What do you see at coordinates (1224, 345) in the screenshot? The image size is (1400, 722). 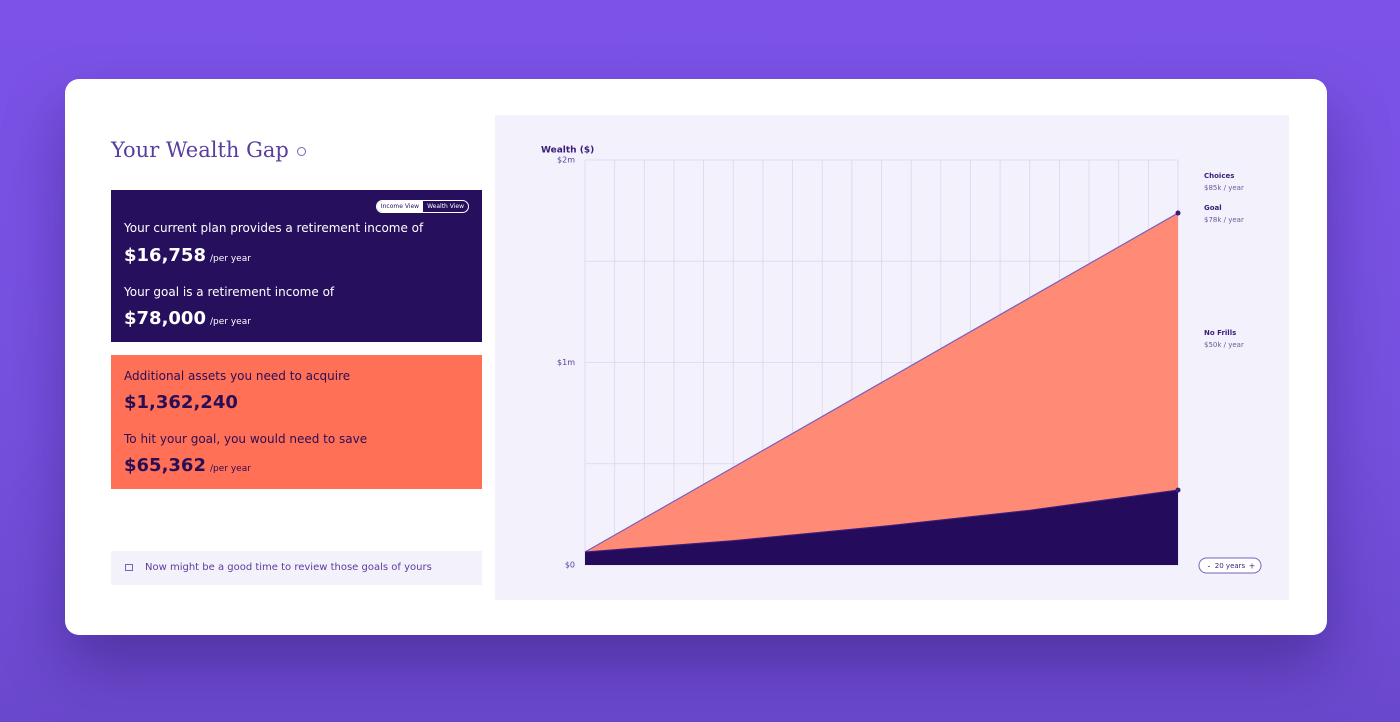 I see `annotation-text: $50k / year` at bounding box center [1224, 345].